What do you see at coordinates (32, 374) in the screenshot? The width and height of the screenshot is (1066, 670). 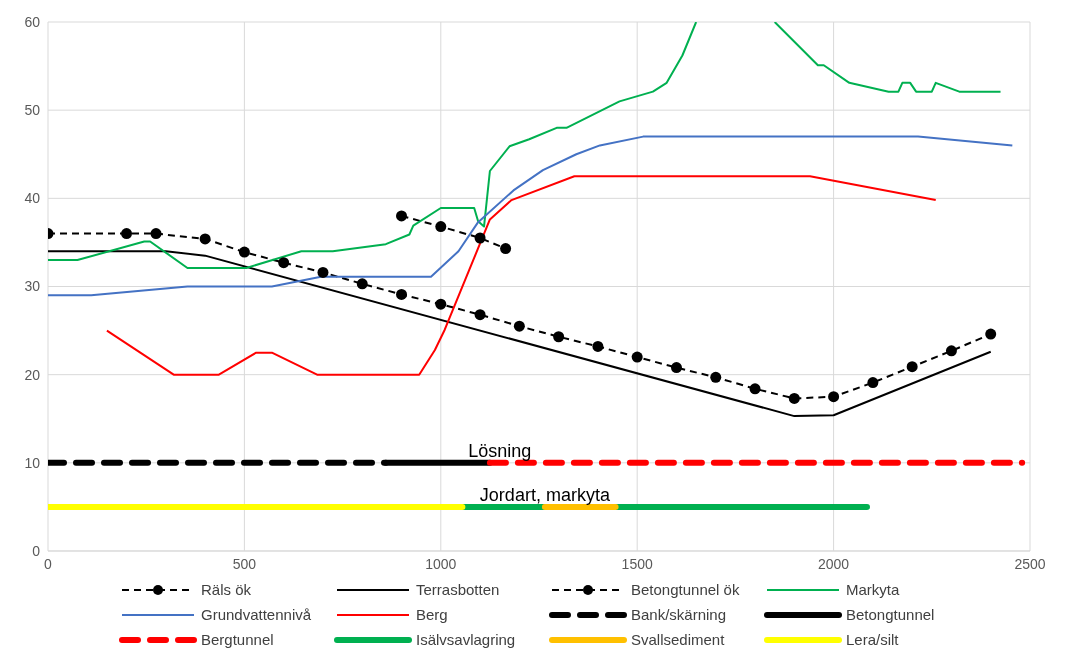 I see `y-tick-label: 20` at bounding box center [32, 374].